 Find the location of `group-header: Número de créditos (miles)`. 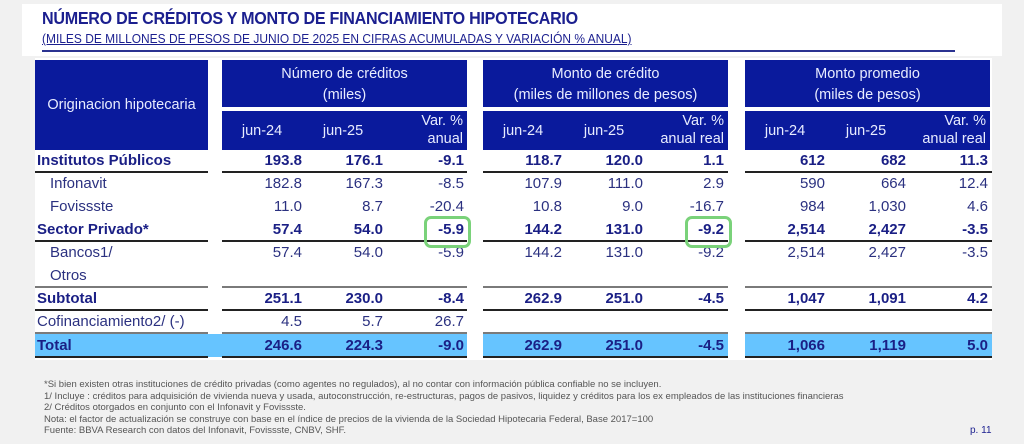

group-header: Número de créditos (miles) is located at coordinates (344, 83).